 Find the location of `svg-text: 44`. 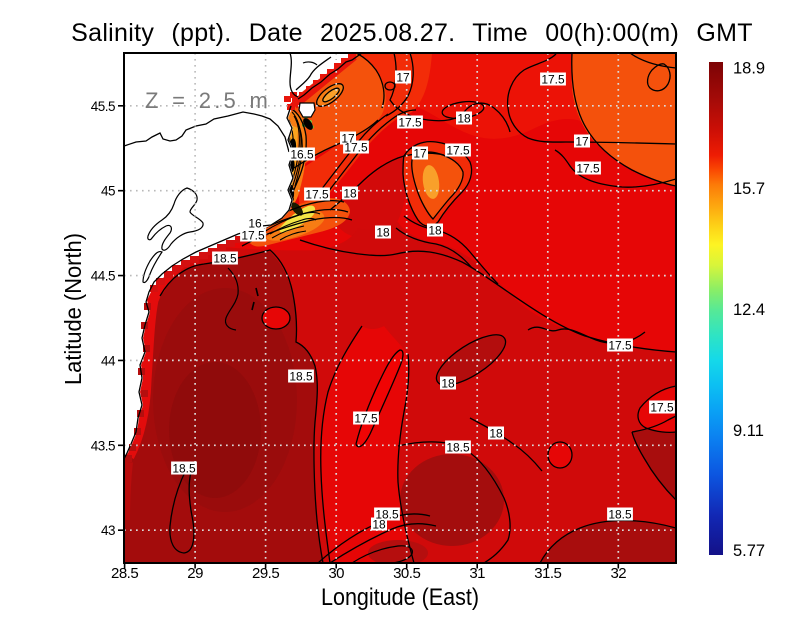

svg-text: 44 is located at coordinates (108, 360).